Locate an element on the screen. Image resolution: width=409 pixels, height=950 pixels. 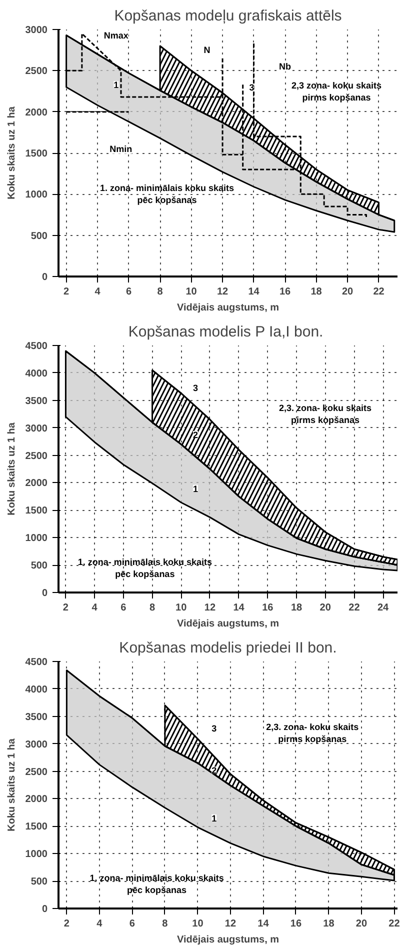
annotation: Nmin is located at coordinates (121, 149).